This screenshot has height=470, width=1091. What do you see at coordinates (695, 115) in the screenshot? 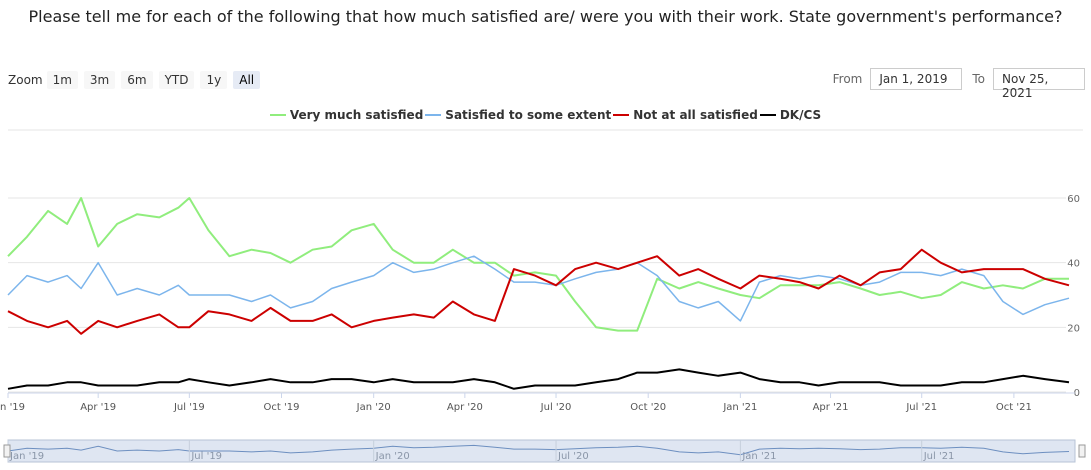
I see `legend-label: Not at all satisfied` at bounding box center [695, 115].